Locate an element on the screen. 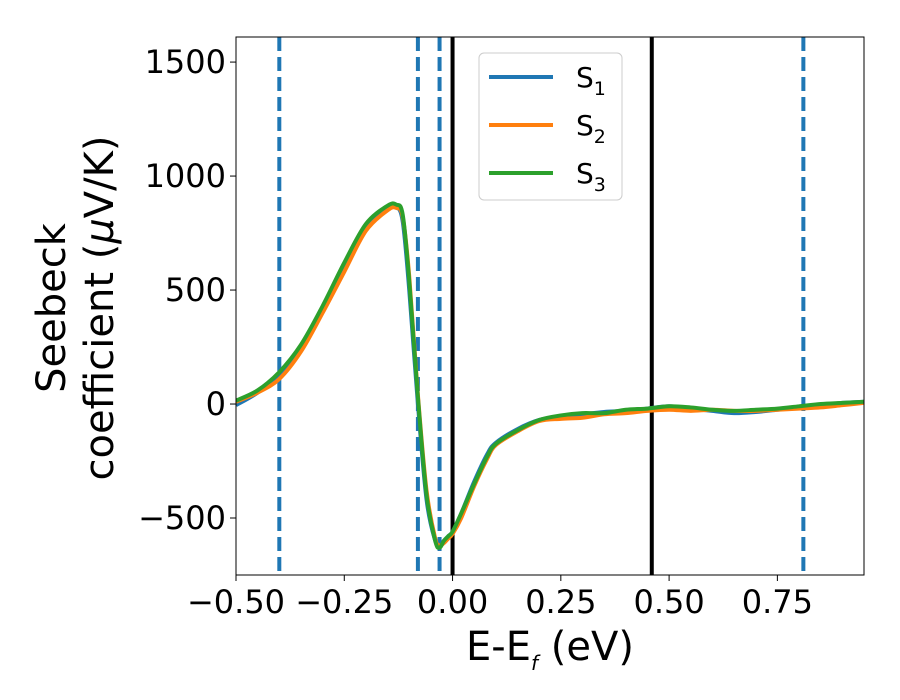 The image size is (900, 700). x-tick-label: −0.50 is located at coordinates (236, 602).